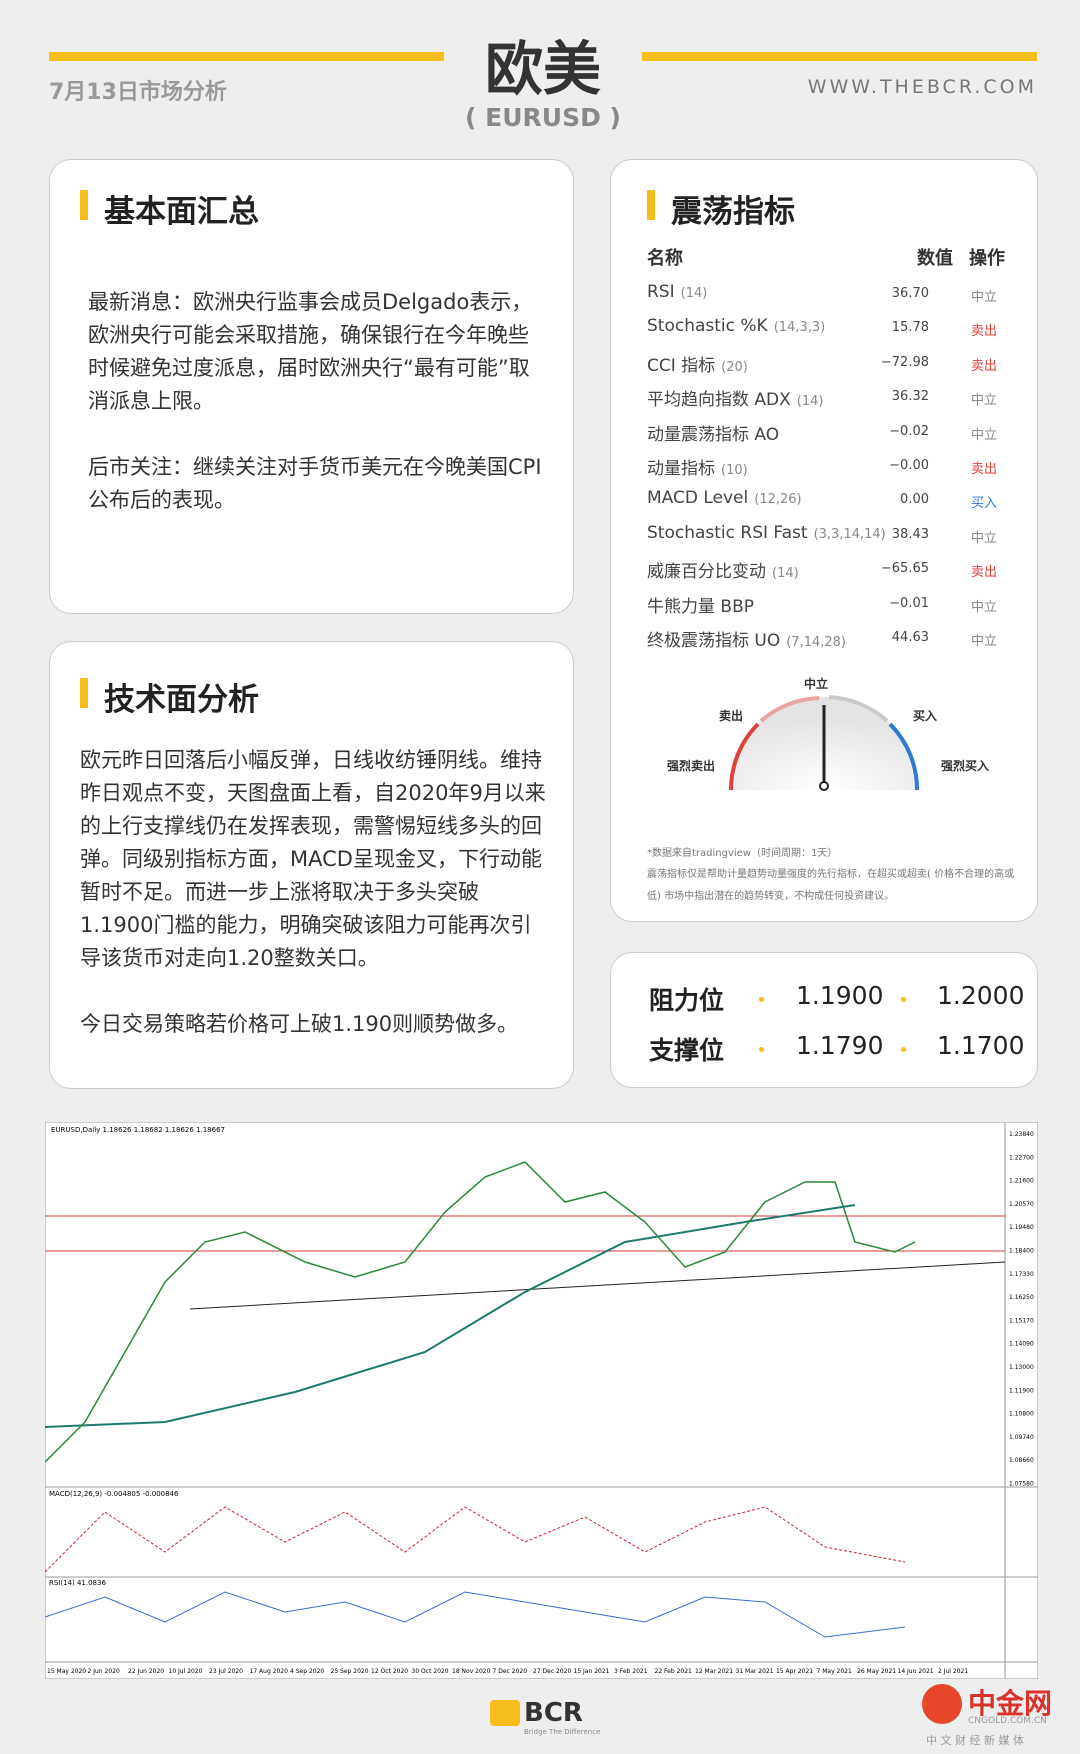  What do you see at coordinates (1021, 1344) in the screenshot?
I see `y-tick-label: 1.14090` at bounding box center [1021, 1344].